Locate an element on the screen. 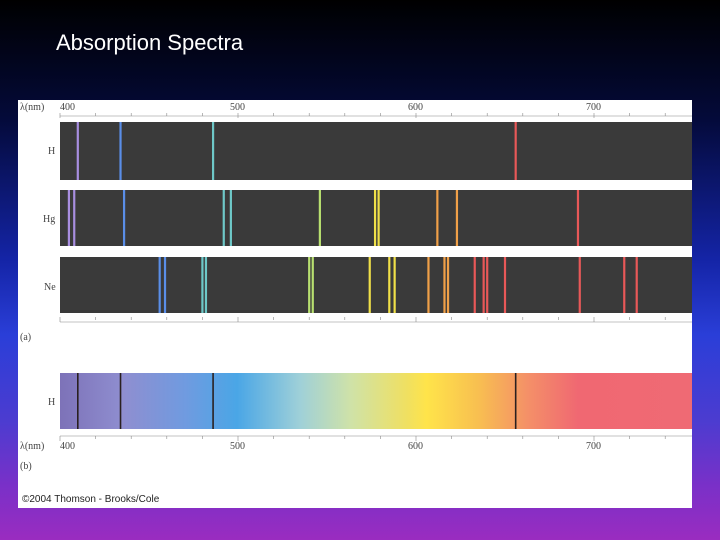 The image size is (720, 540). lines-hg is located at coordinates (323, 218).